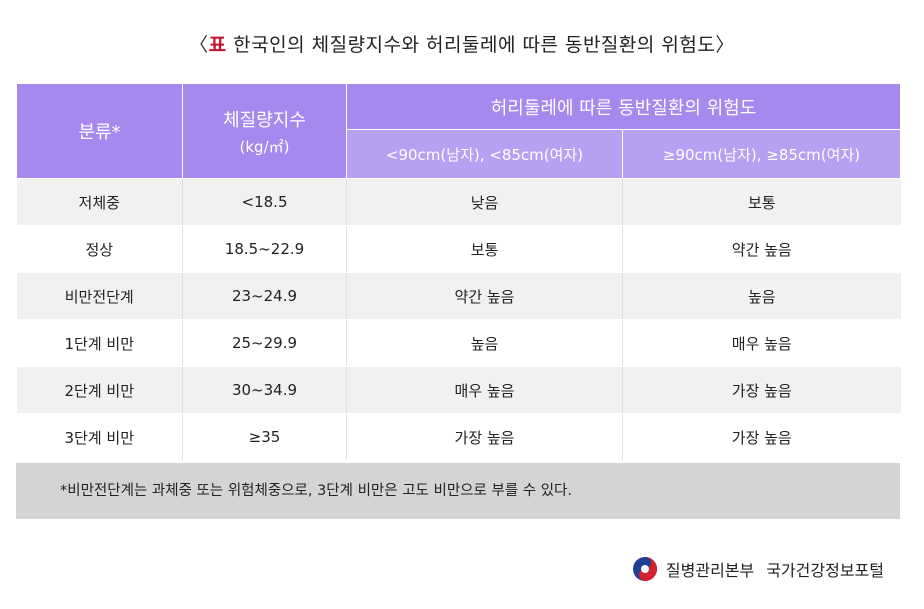 The width and height of the screenshot is (924, 609). I want to click on page-title: 〈표 한국인의 체질량지수와 허리둘레에 따른 동반질환의 위험도〉, so click(462, 43).